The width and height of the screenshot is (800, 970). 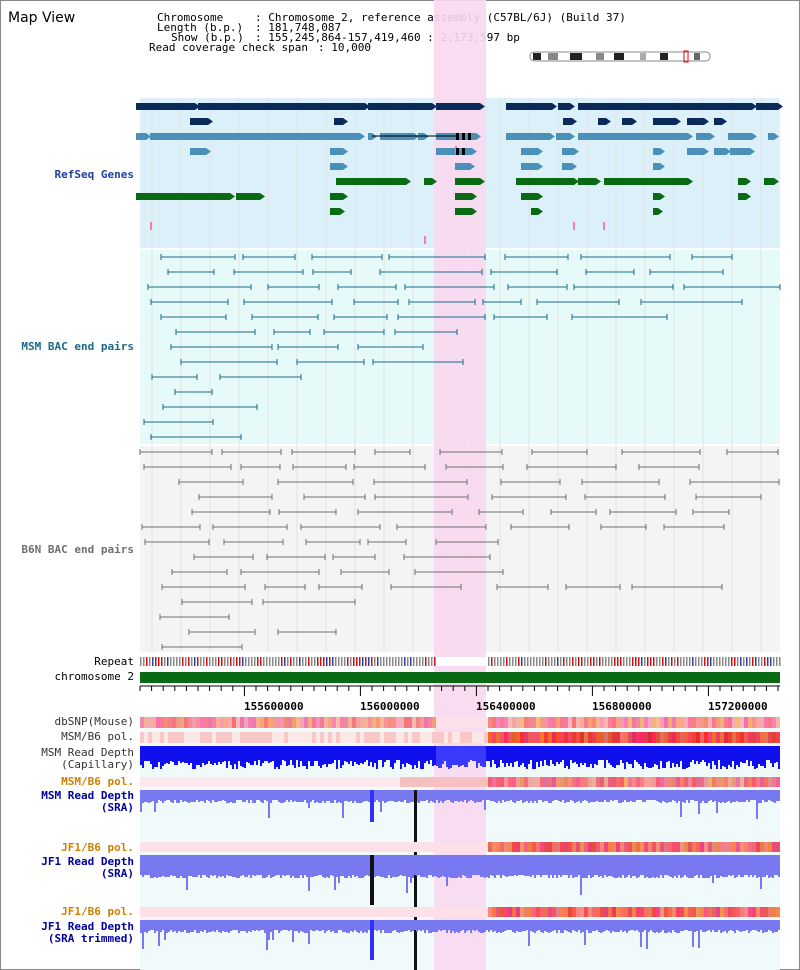 I want to click on label-refseq-genes: RefSeq Genes, so click(x=94, y=174).